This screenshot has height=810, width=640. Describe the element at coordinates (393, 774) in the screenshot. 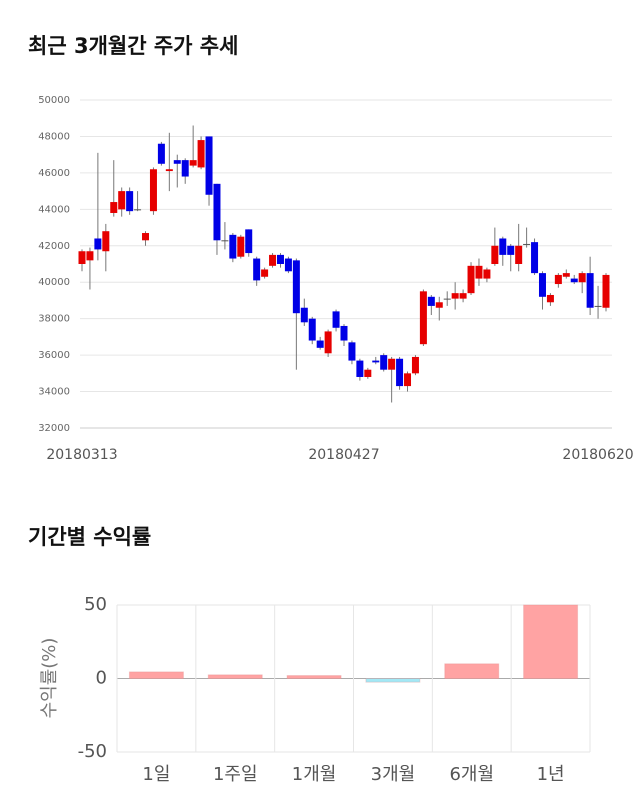

I see `x-tick-label: 3개월` at that location.